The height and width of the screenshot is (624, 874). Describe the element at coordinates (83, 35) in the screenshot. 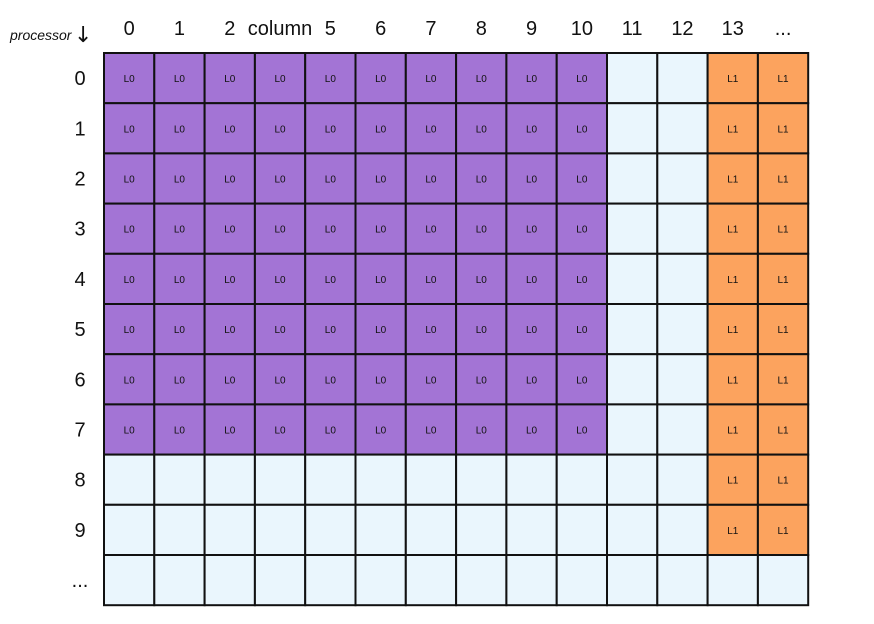

I see `down-arrow-icon: ↓` at that location.